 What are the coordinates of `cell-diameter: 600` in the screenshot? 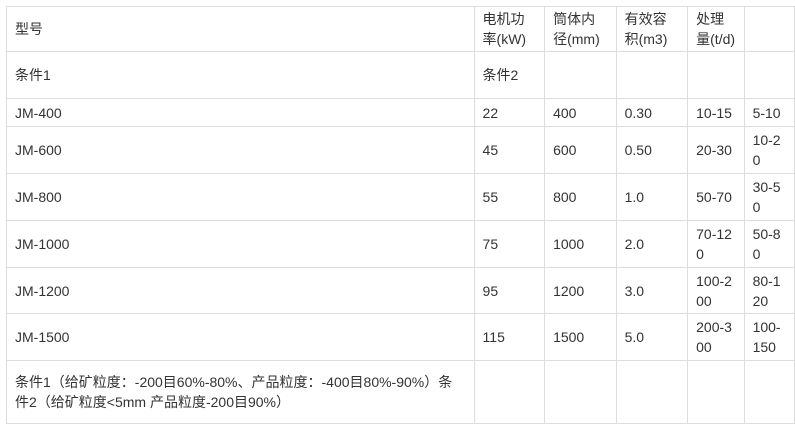 It's located at (580, 150).